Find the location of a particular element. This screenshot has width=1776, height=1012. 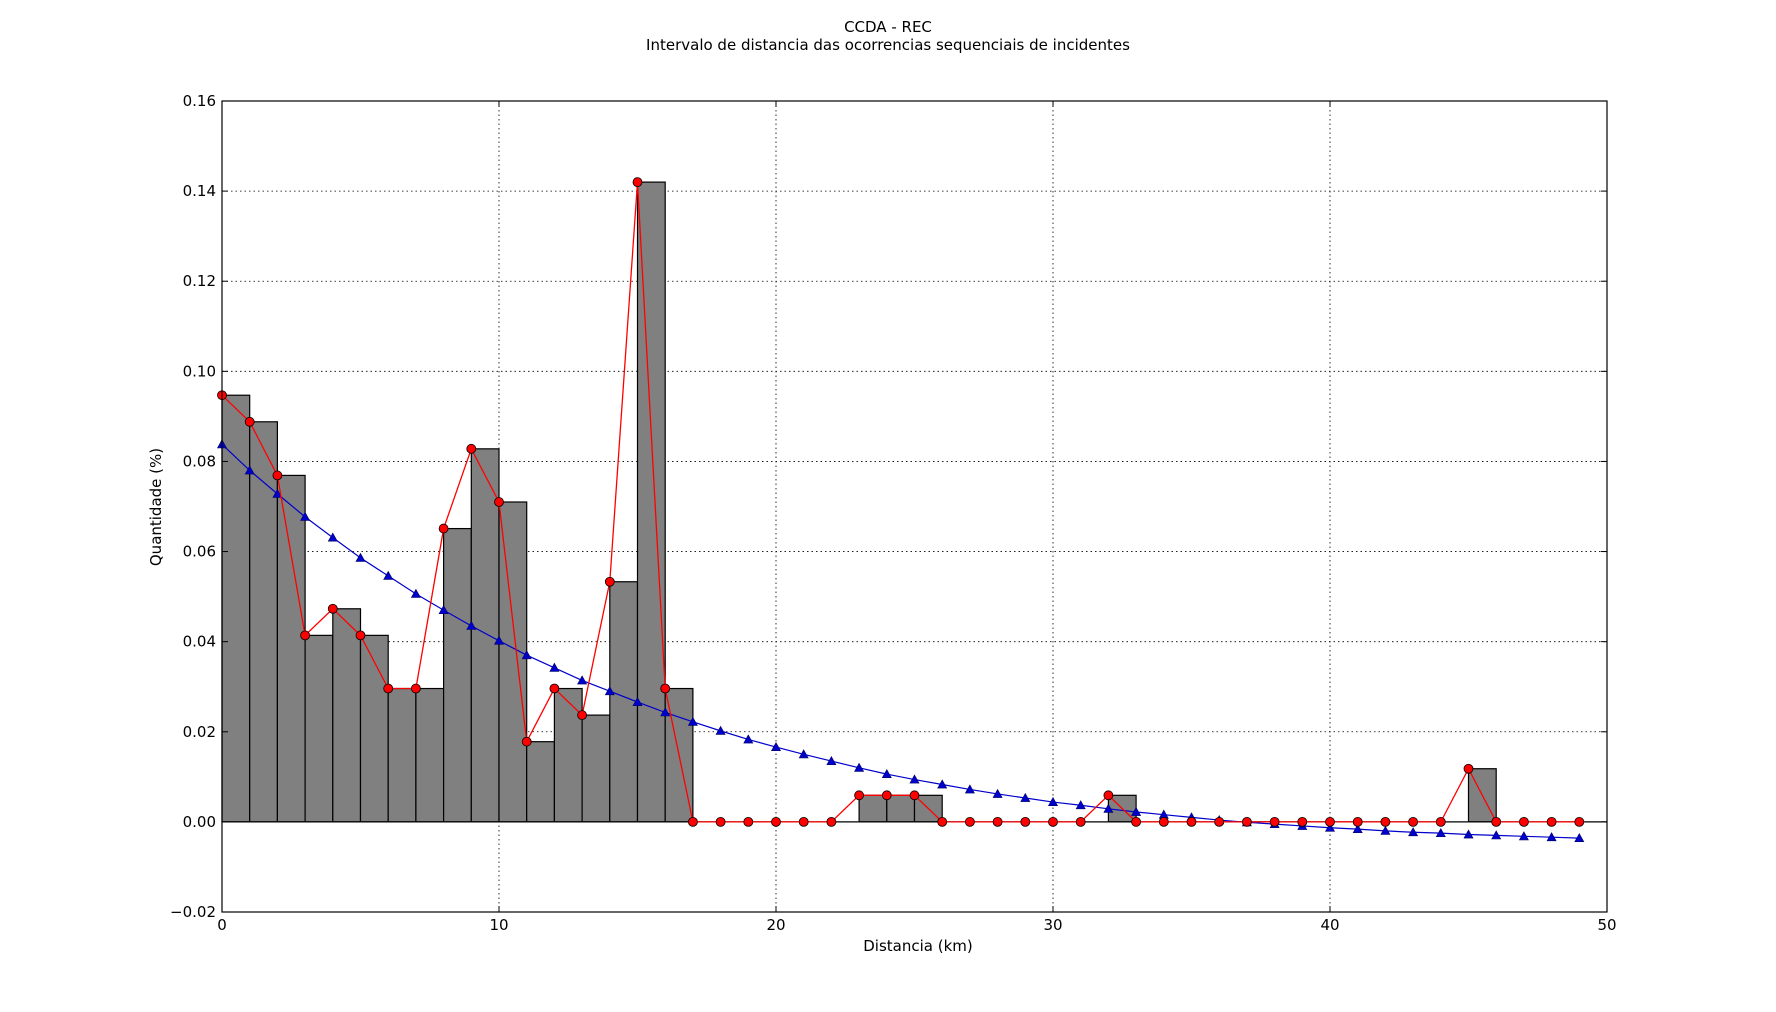

chart-title: CCDA - REC is located at coordinates (888, 27).